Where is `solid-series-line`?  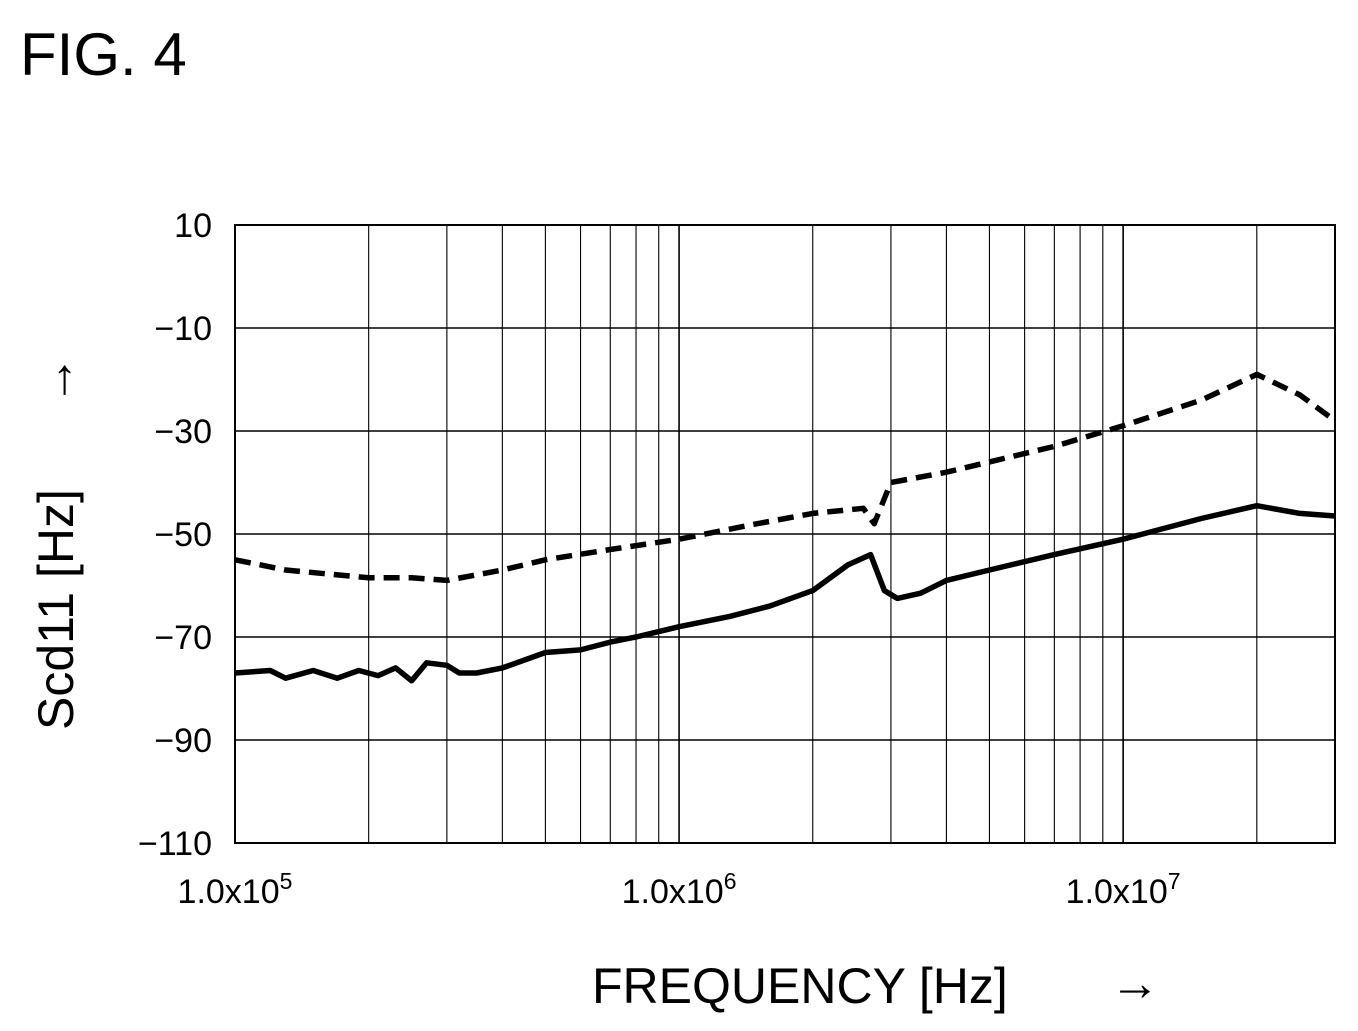 solid-series-line is located at coordinates (785, 593).